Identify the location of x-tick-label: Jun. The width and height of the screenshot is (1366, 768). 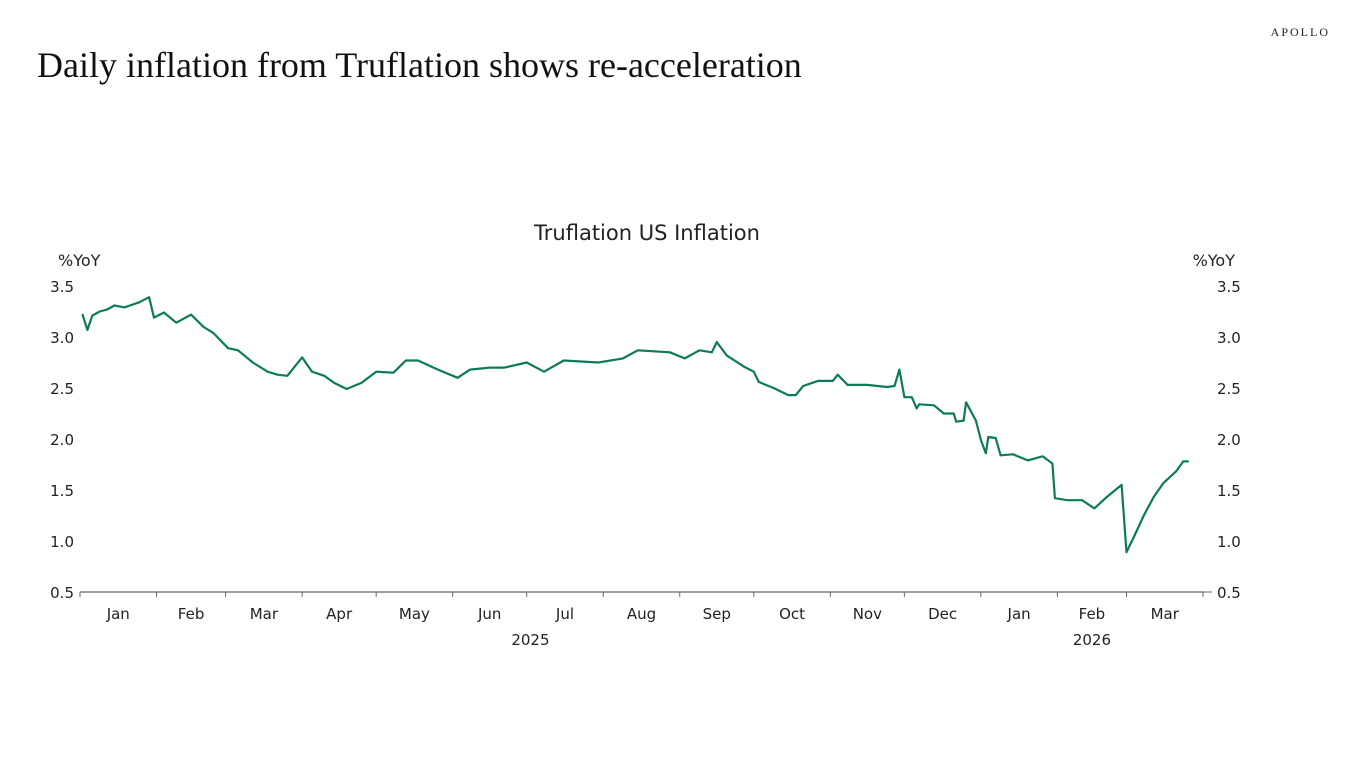
(489, 614).